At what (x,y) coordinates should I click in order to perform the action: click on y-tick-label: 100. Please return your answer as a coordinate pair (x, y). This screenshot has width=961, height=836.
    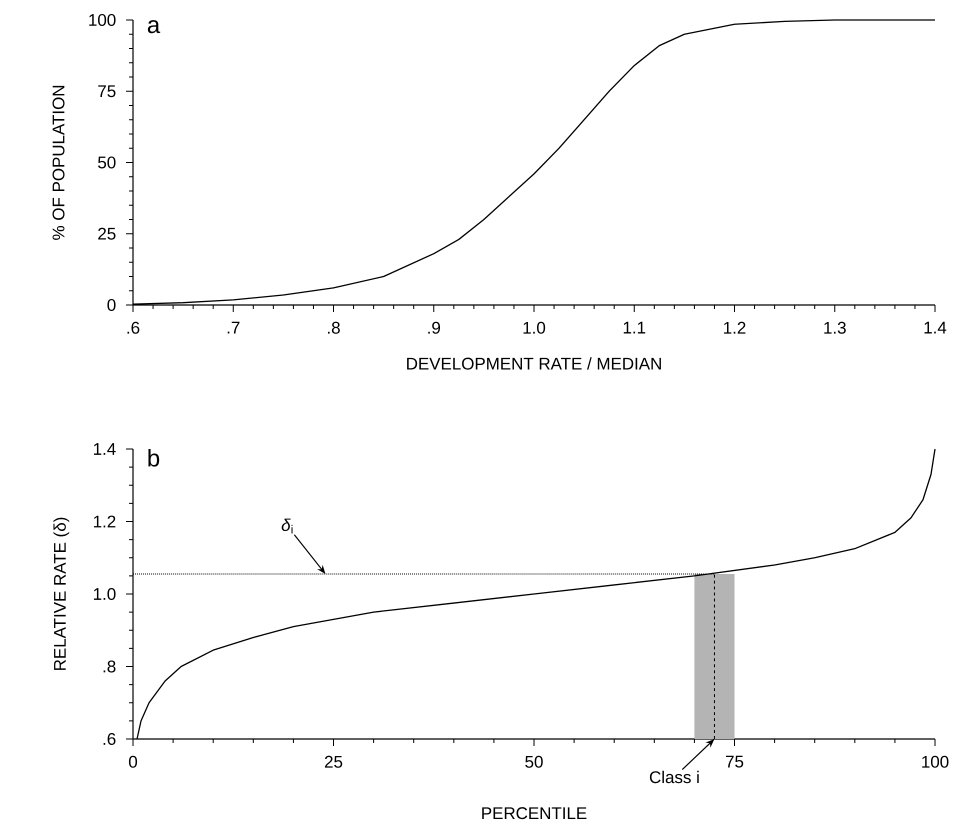
    Looking at the image, I should click on (102, 20).